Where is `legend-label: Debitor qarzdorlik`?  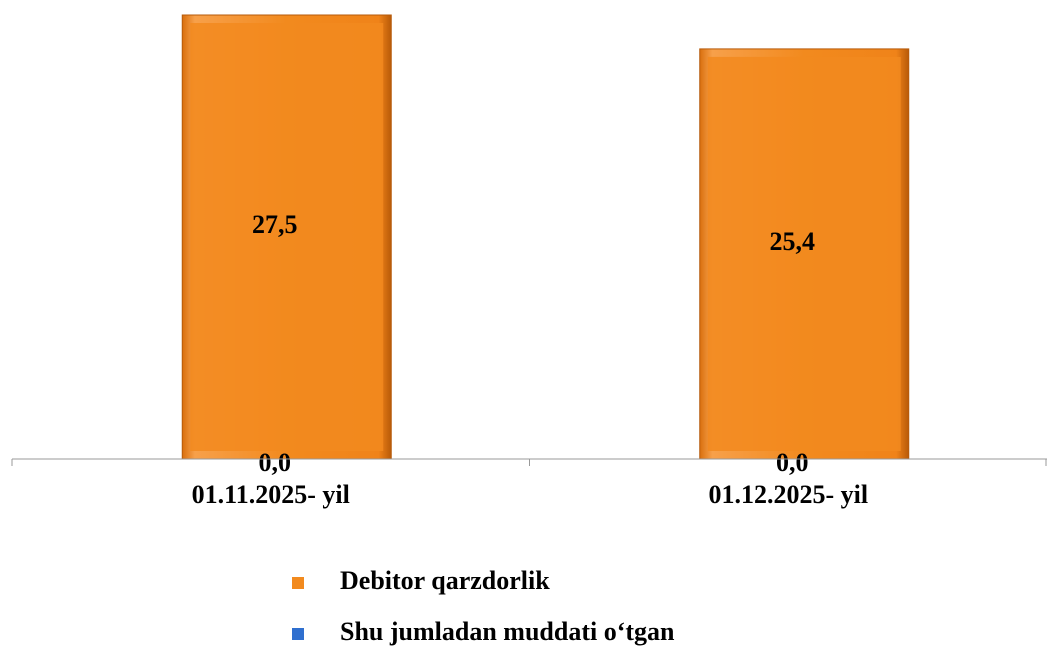 legend-label: Debitor qarzdorlik is located at coordinates (445, 580).